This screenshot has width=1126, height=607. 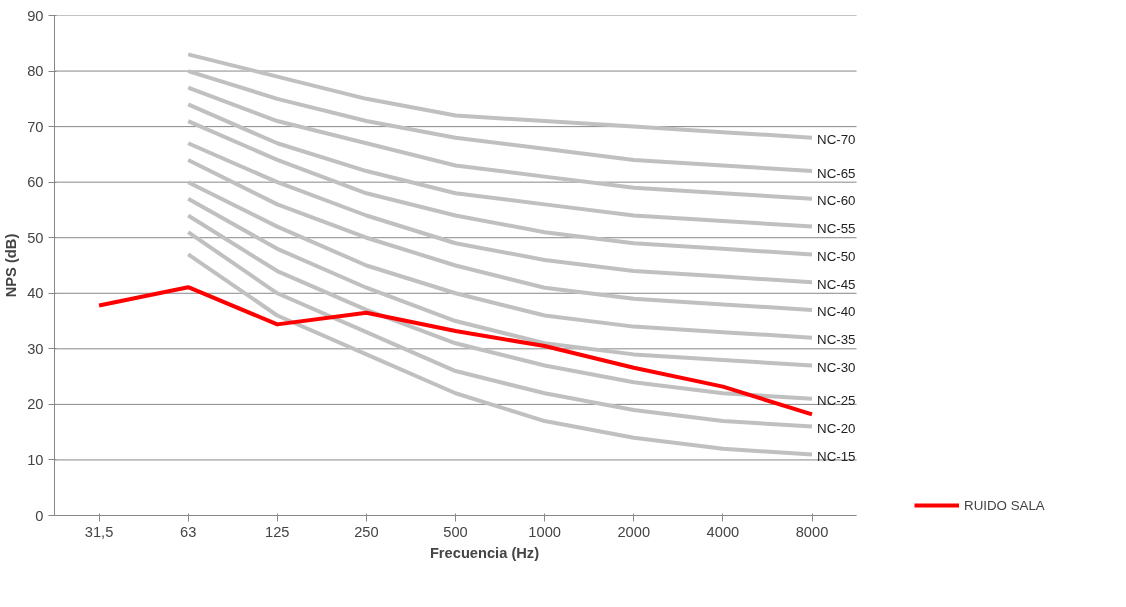 I want to click on x-tick-label: 250, so click(x=366, y=531).